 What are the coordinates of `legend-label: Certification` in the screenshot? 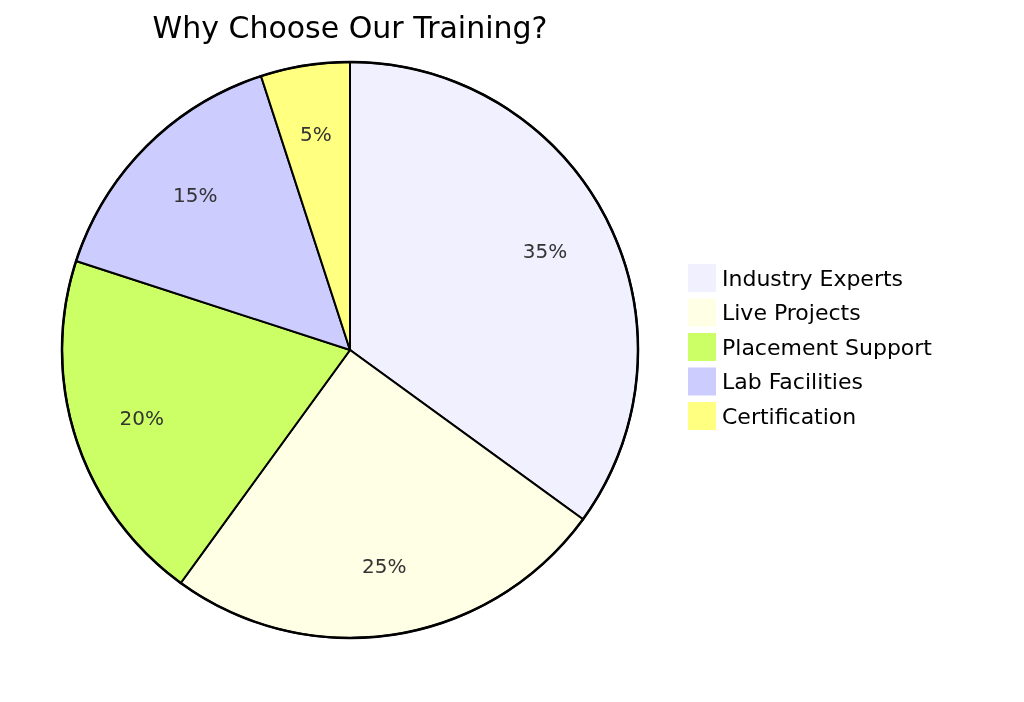 It's located at (789, 416).